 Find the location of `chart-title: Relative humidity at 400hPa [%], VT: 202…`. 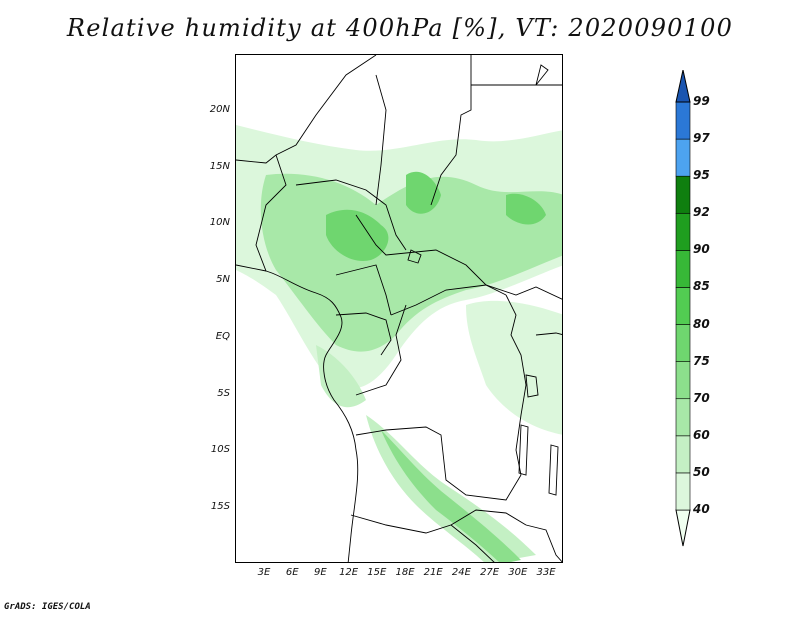

chart-title: Relative humidity at 400hPa [%], VT: 202… is located at coordinates (400, 28).